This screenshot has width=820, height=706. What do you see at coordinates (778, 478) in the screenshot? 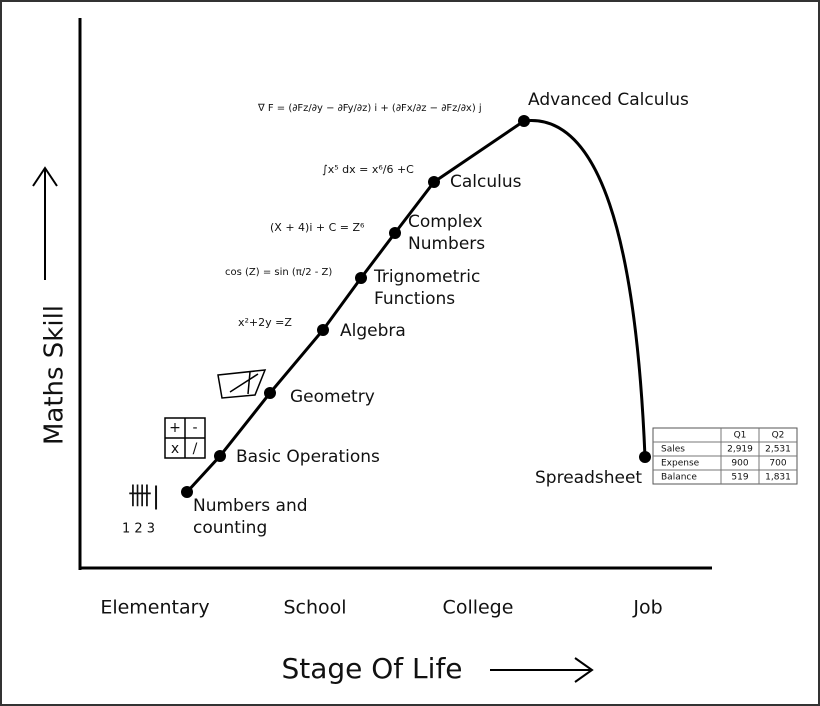
I see `table-cell: 1,831` at bounding box center [778, 478].